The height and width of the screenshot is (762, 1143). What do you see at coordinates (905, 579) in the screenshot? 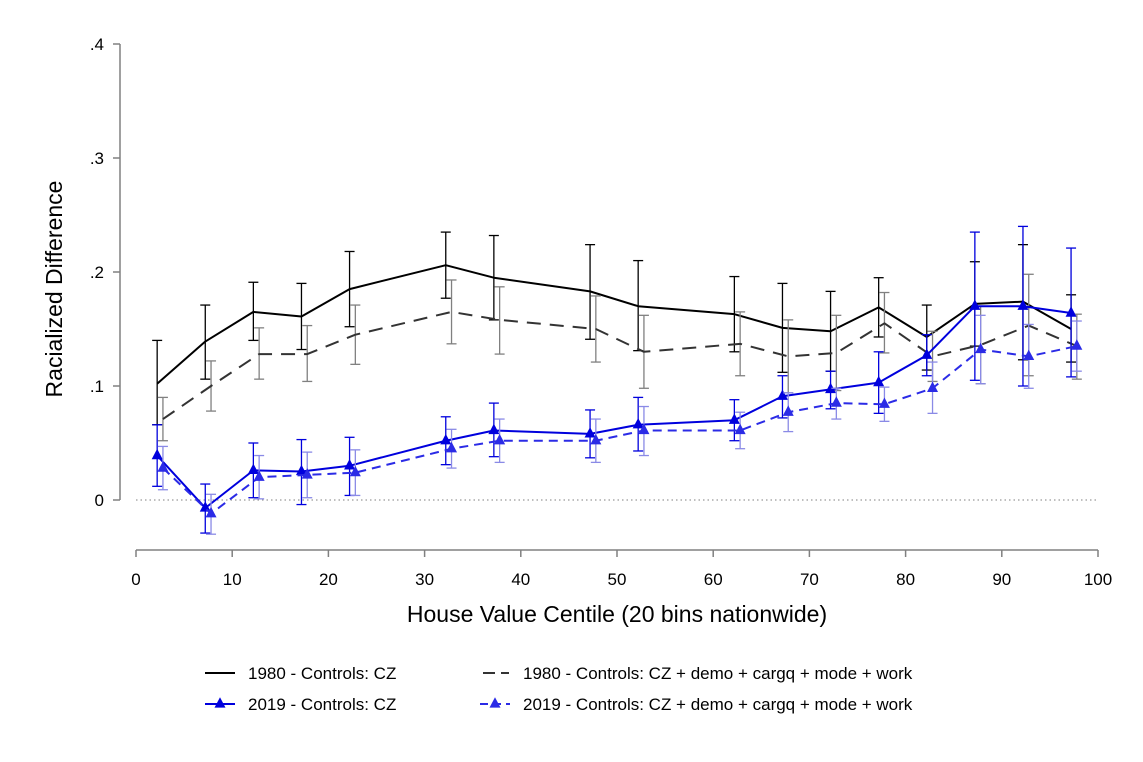
I see `x-tick-label: 80` at bounding box center [905, 579].